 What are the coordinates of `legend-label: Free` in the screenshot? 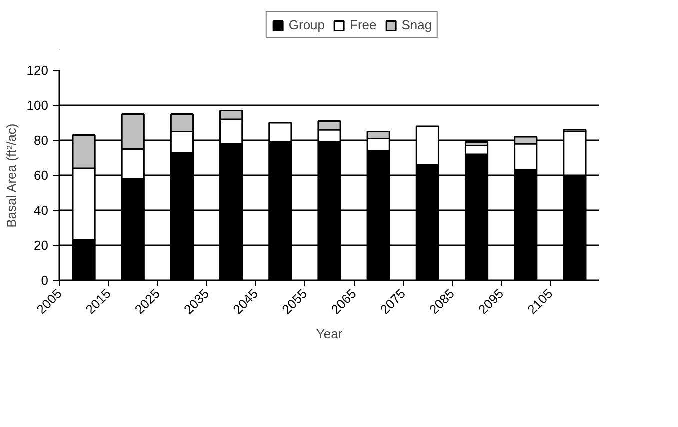 It's located at (363, 25).